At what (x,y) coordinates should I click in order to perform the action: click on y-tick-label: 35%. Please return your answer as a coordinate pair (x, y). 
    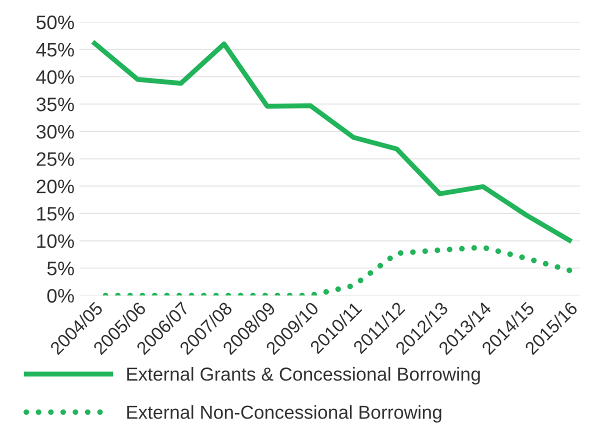
    Looking at the image, I should click on (55, 105).